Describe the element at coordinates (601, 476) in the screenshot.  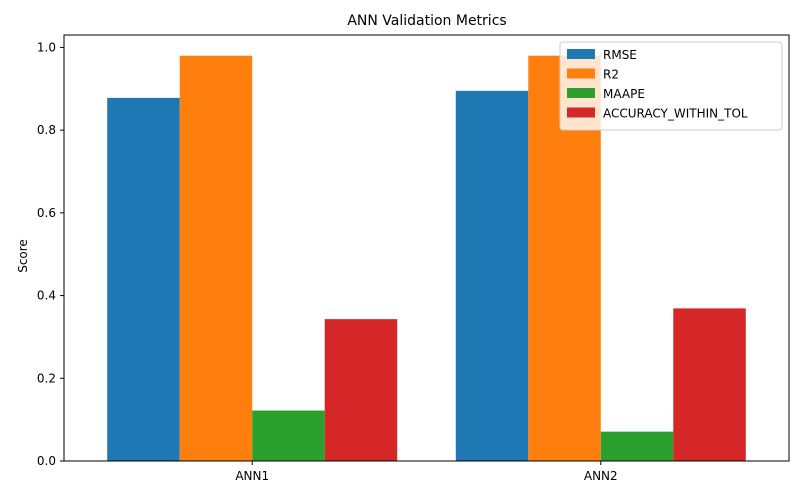
I see `x-tick-label: ANN2` at that location.